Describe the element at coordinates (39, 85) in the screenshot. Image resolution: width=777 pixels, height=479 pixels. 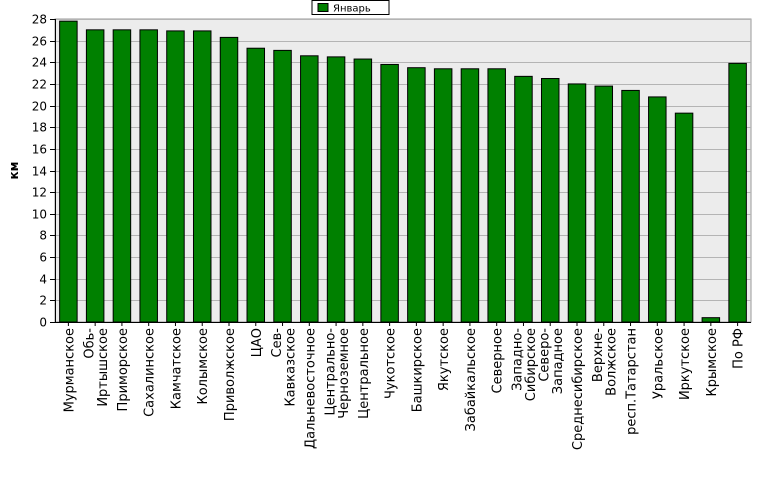
I see `y-tick-label: 22` at that location.